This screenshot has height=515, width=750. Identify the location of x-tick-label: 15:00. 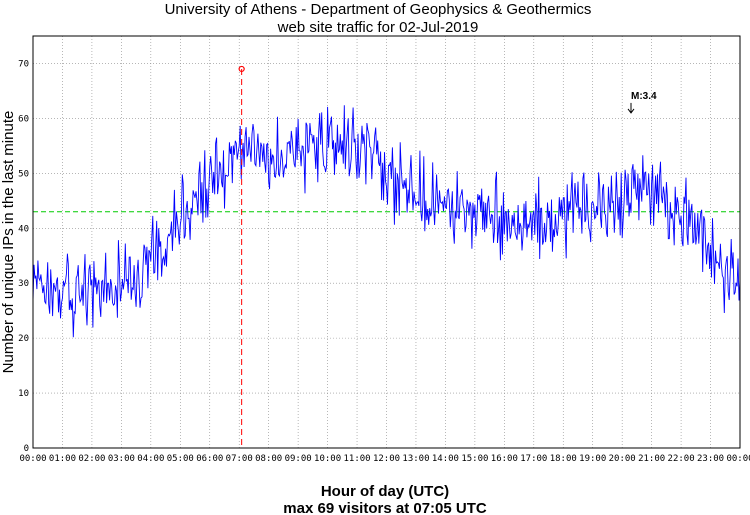
(474, 459).